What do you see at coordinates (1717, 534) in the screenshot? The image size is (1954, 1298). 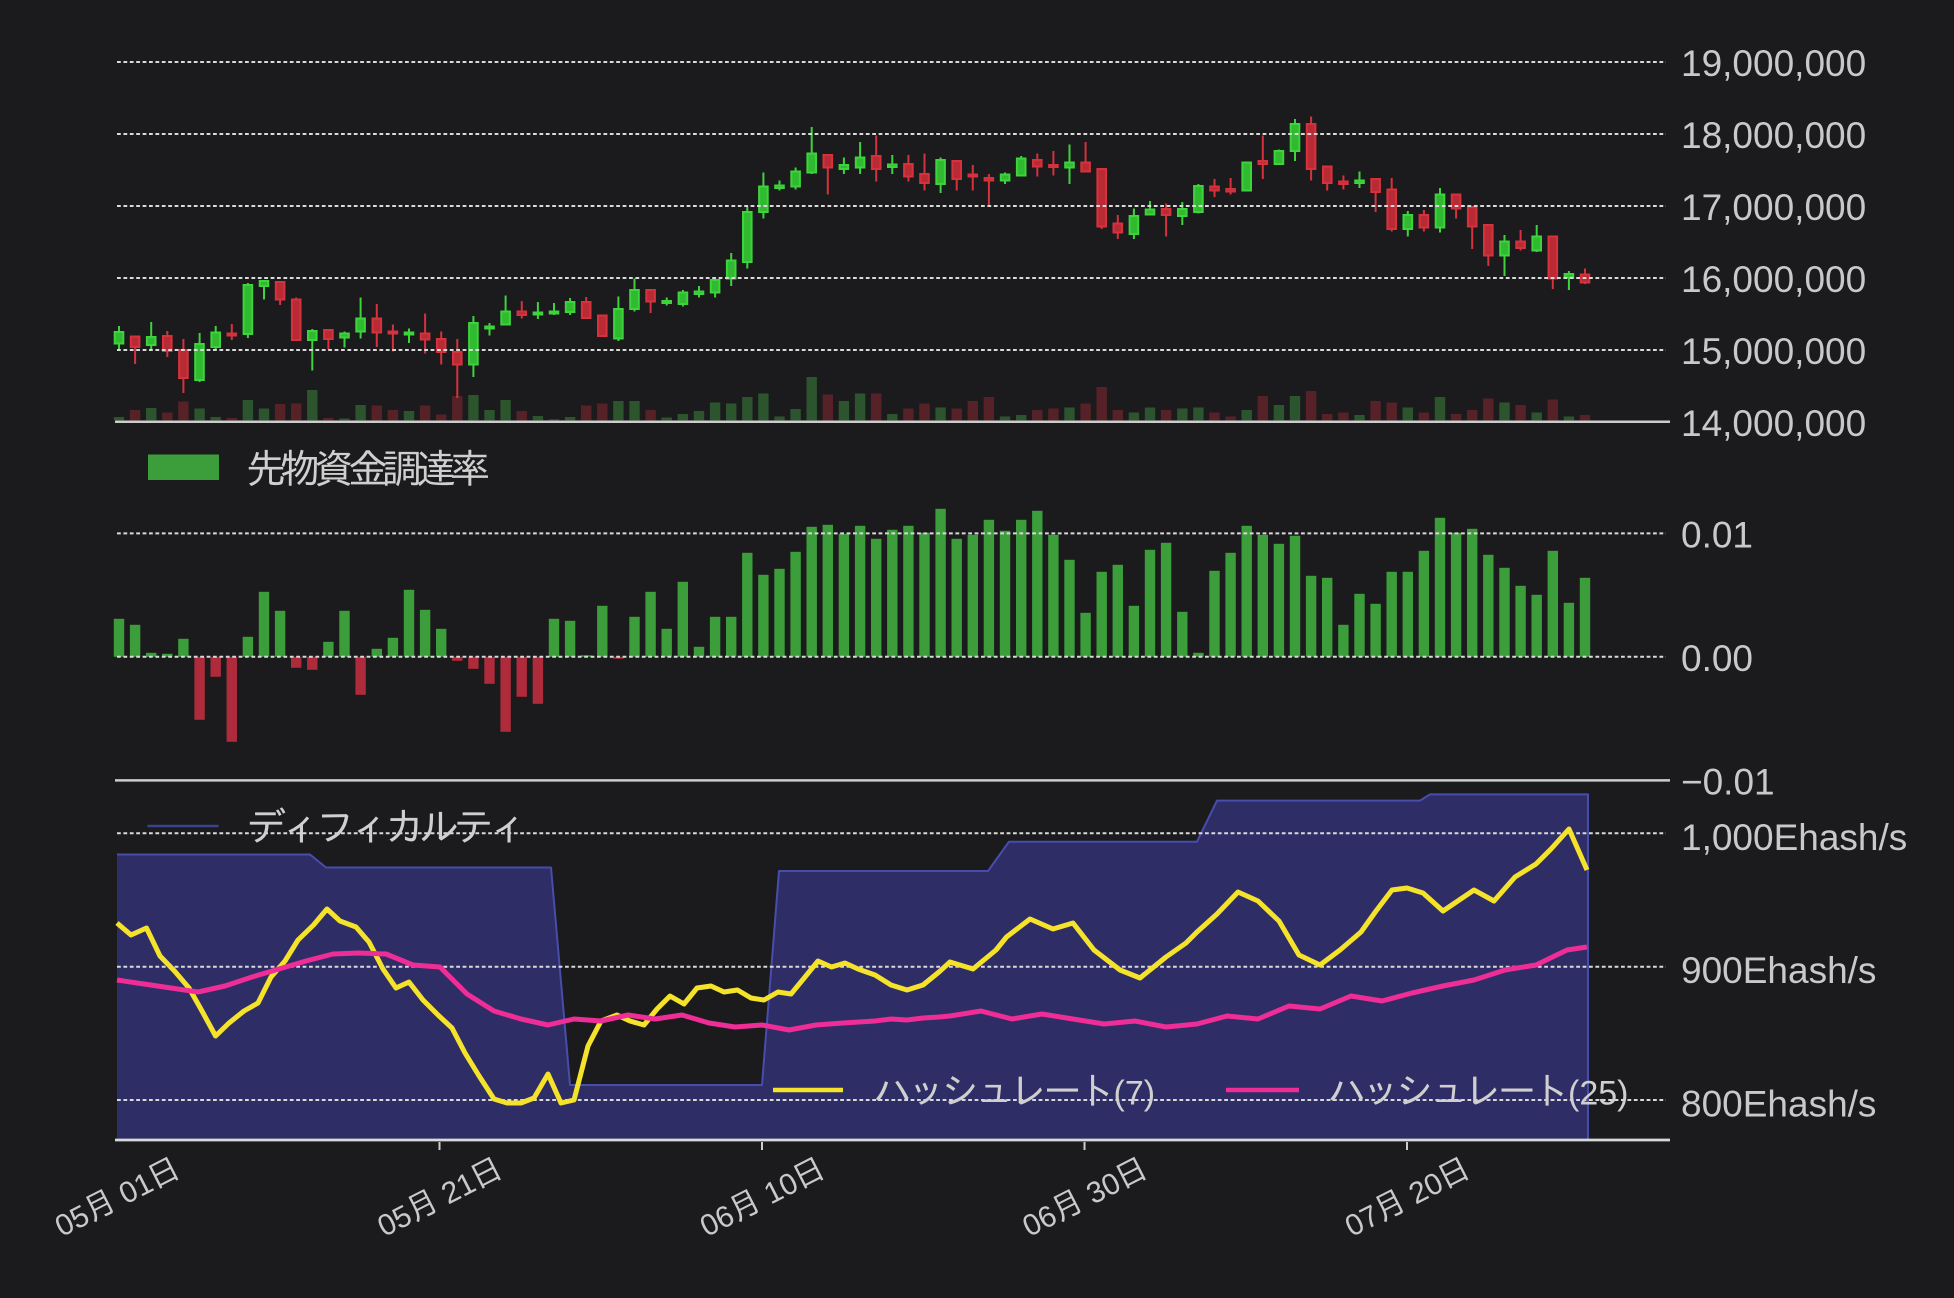 I see `svg-text: 0.01` at bounding box center [1717, 534].